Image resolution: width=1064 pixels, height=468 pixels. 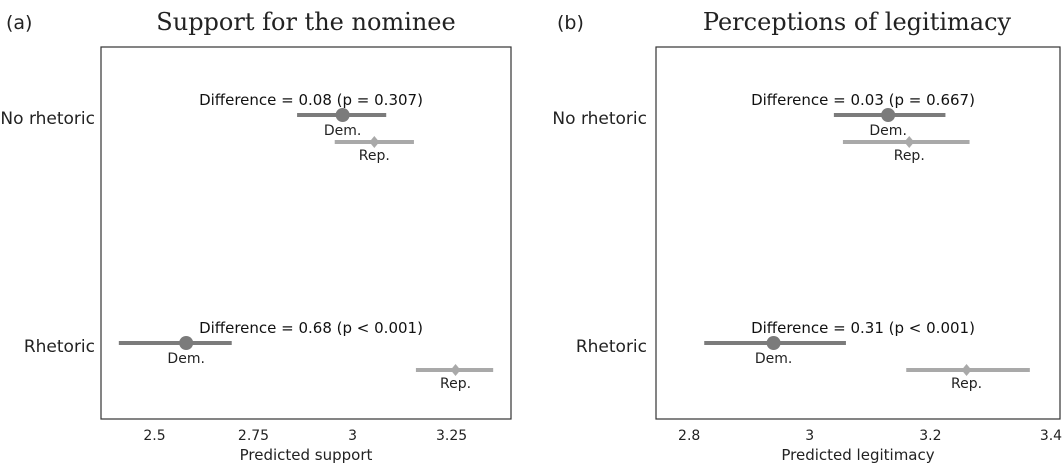 I want to click on x-axis-label: Predicted support, so click(x=306, y=455).